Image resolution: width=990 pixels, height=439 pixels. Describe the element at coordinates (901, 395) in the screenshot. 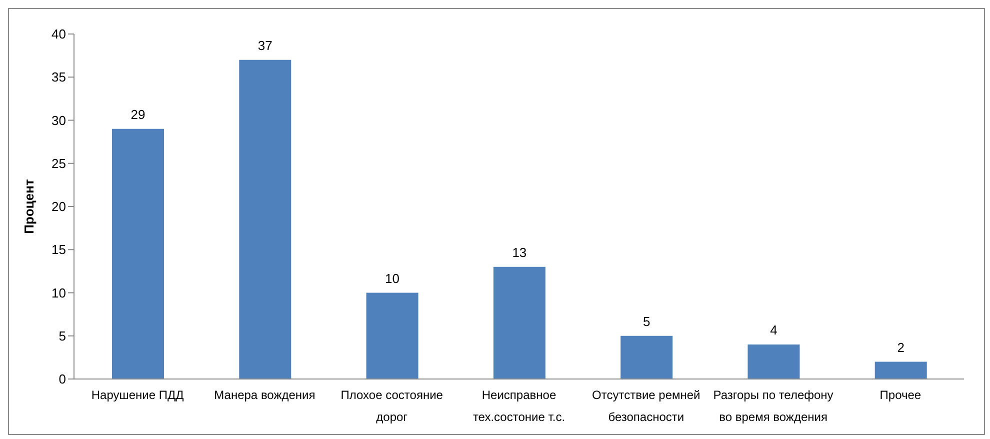

I see `x-tick-label: Прочее` at that location.